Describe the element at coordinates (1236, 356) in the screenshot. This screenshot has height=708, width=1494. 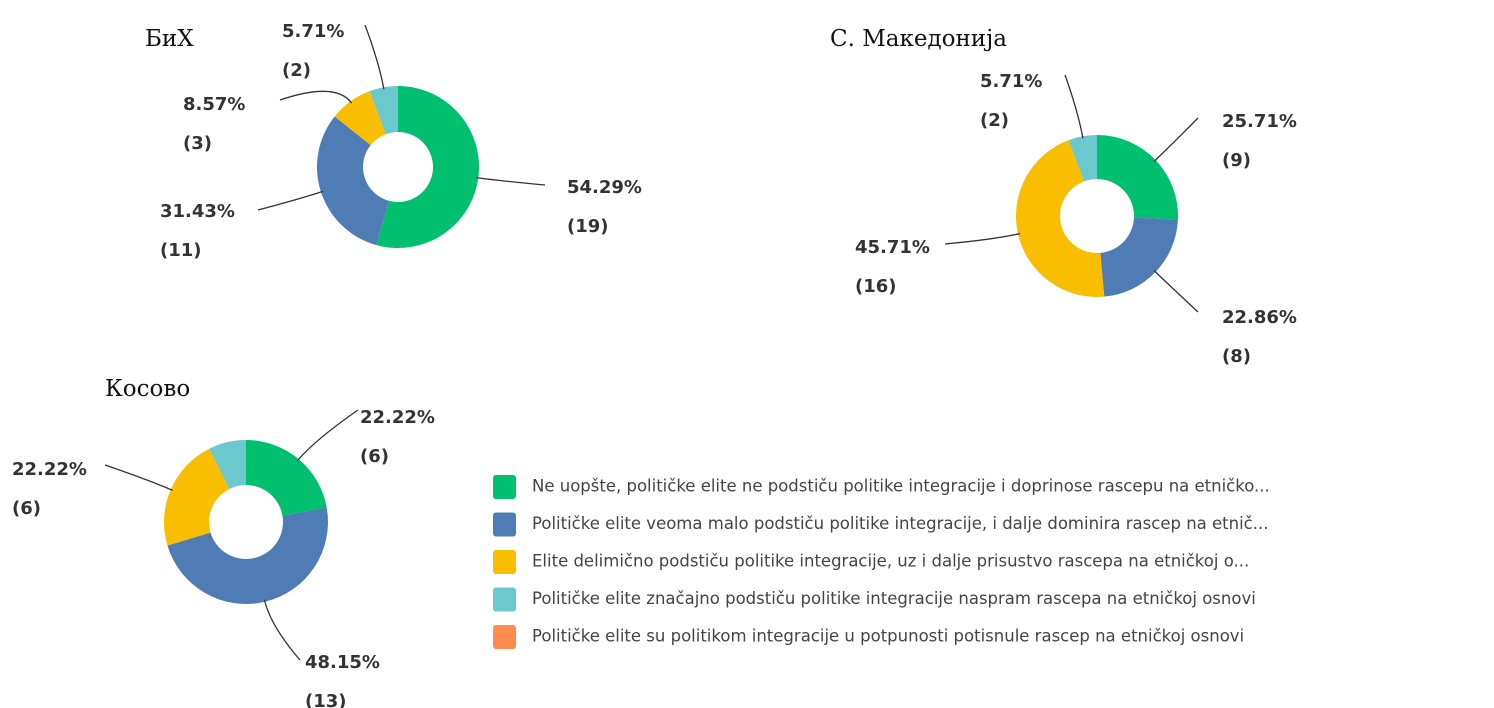
I see `count-label: (8)` at that location.